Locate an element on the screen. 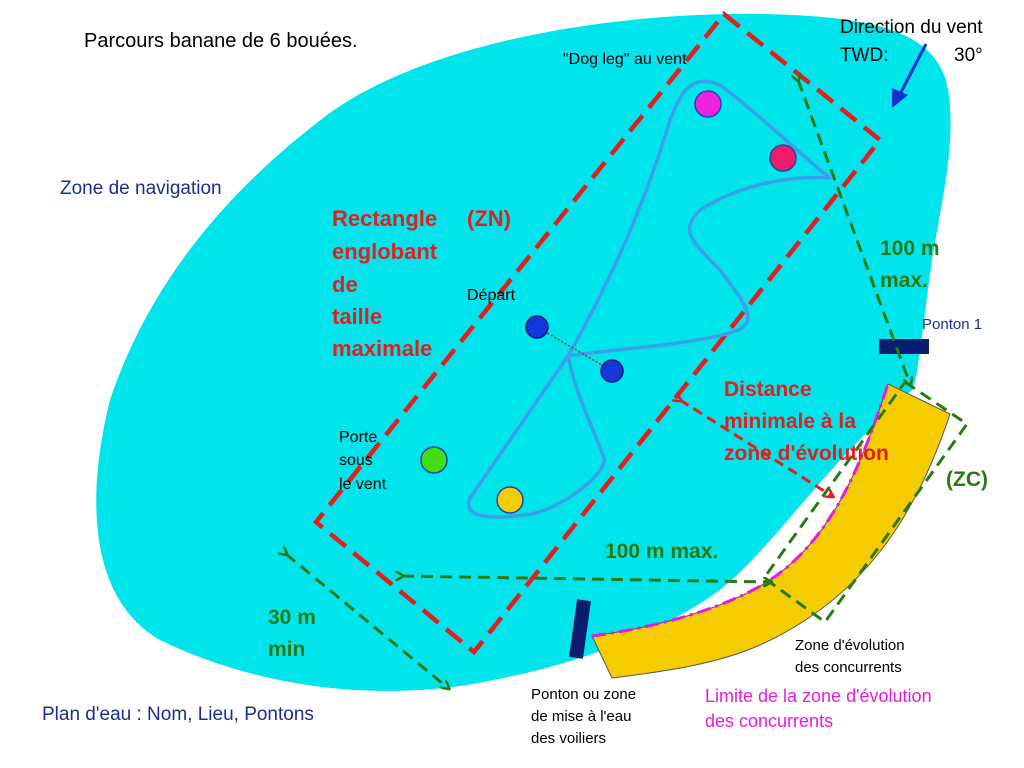  max100-right-line1: 100 m is located at coordinates (910, 248).